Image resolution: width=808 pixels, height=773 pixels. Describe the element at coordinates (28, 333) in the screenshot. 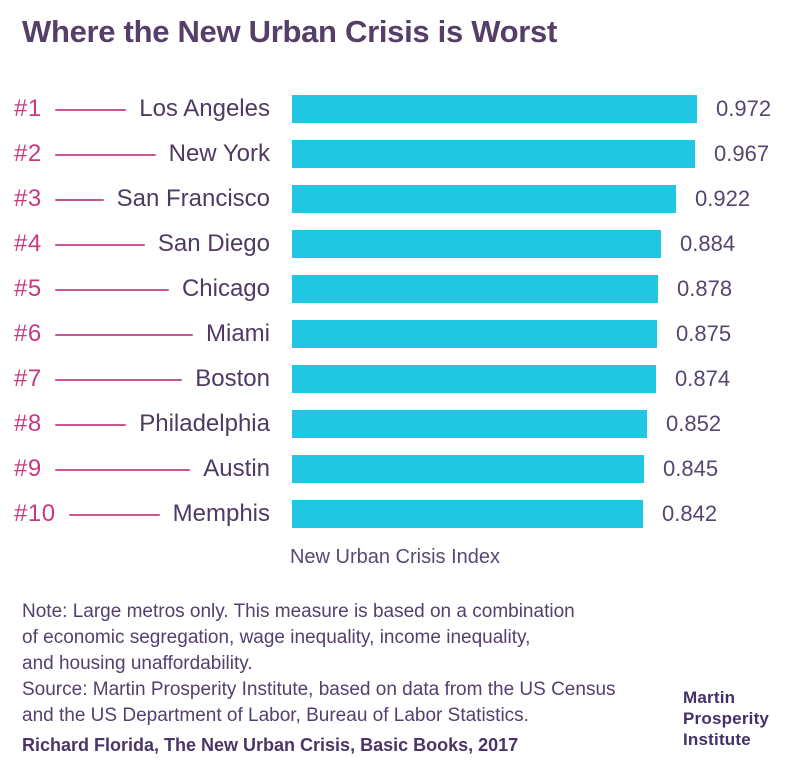

I see `rank-label: #6` at that location.